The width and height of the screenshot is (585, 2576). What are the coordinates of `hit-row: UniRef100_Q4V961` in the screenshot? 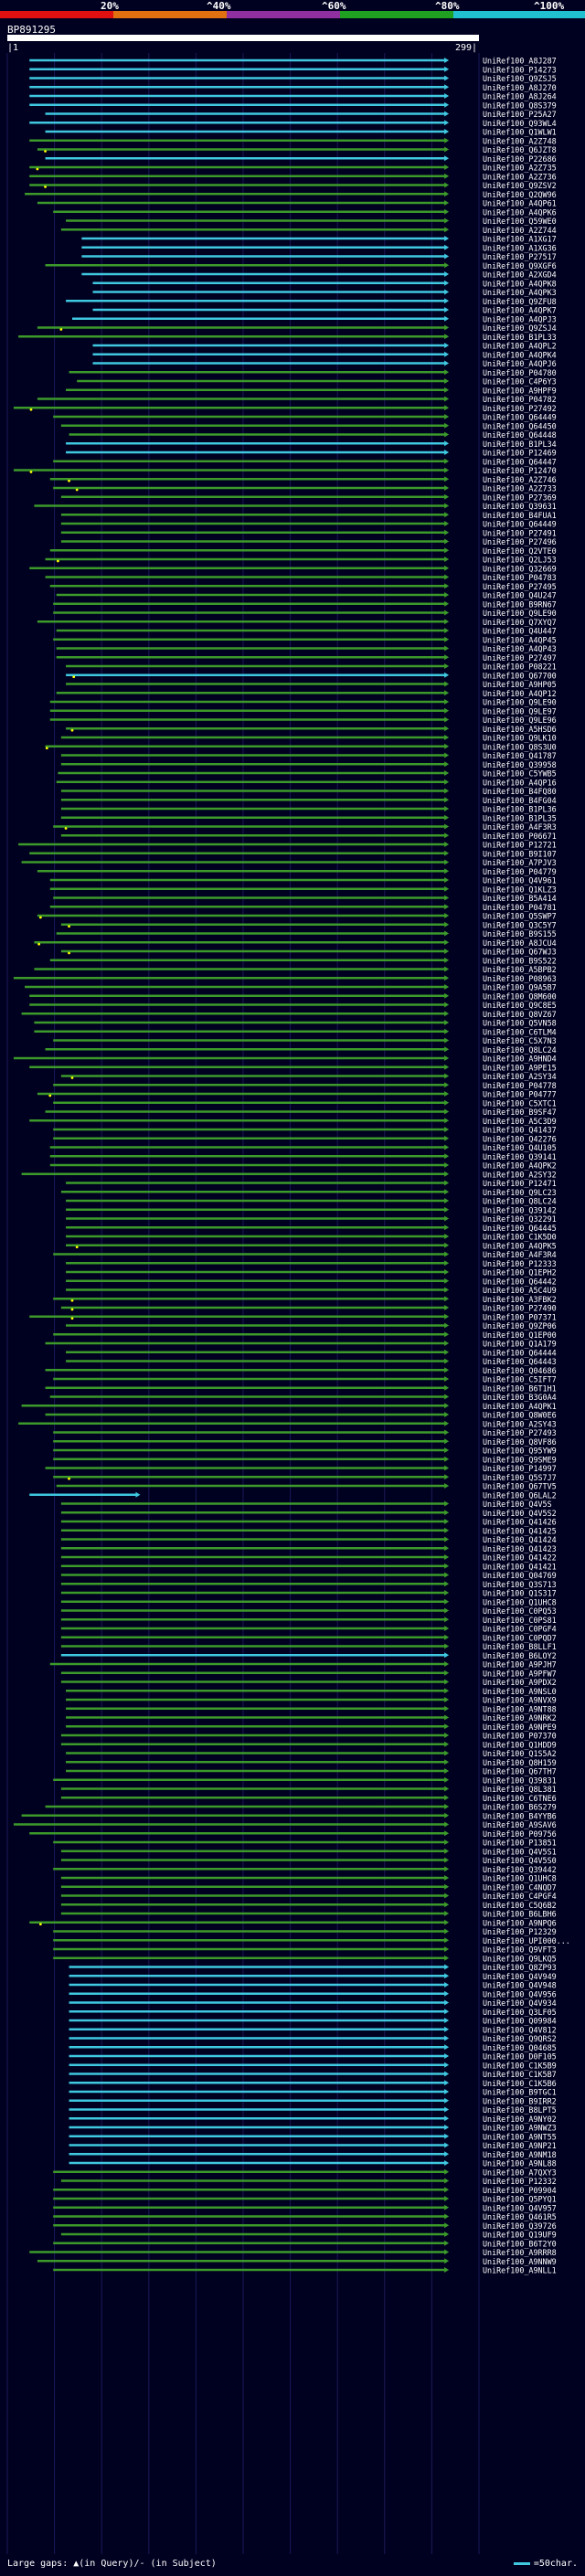 It's located at (303, 880).